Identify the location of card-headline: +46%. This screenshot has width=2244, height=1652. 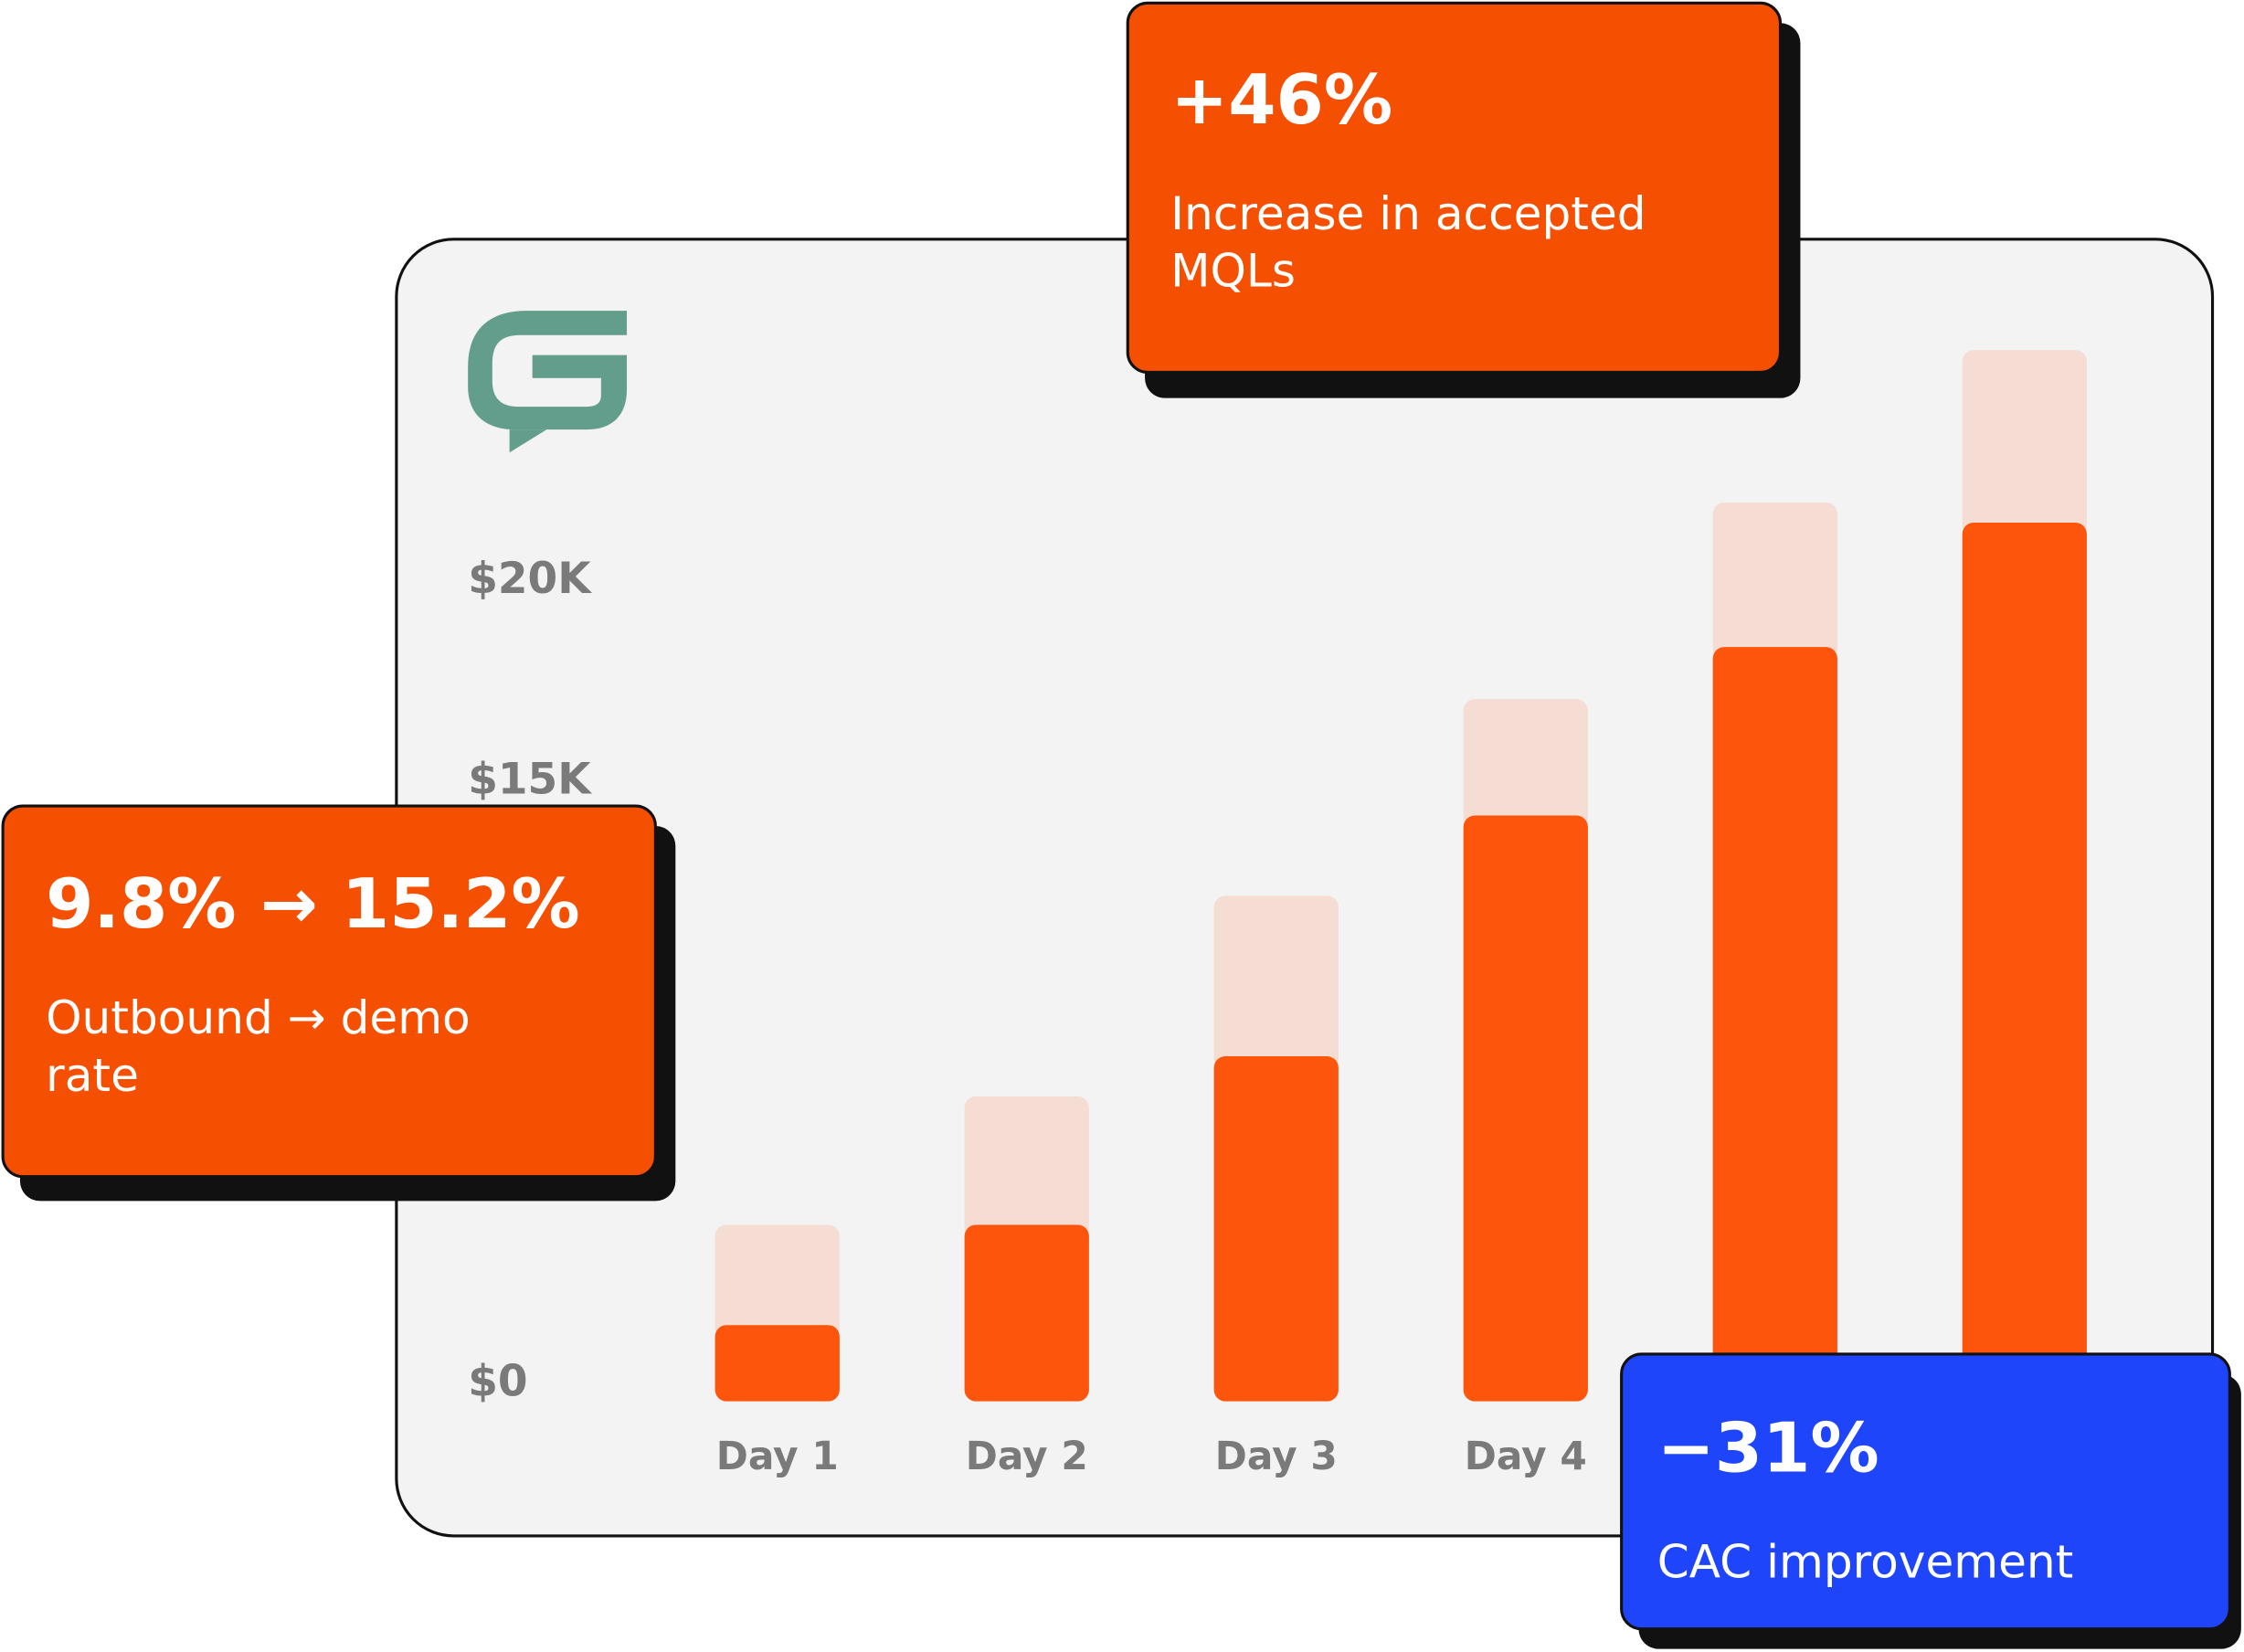
(1281, 100).